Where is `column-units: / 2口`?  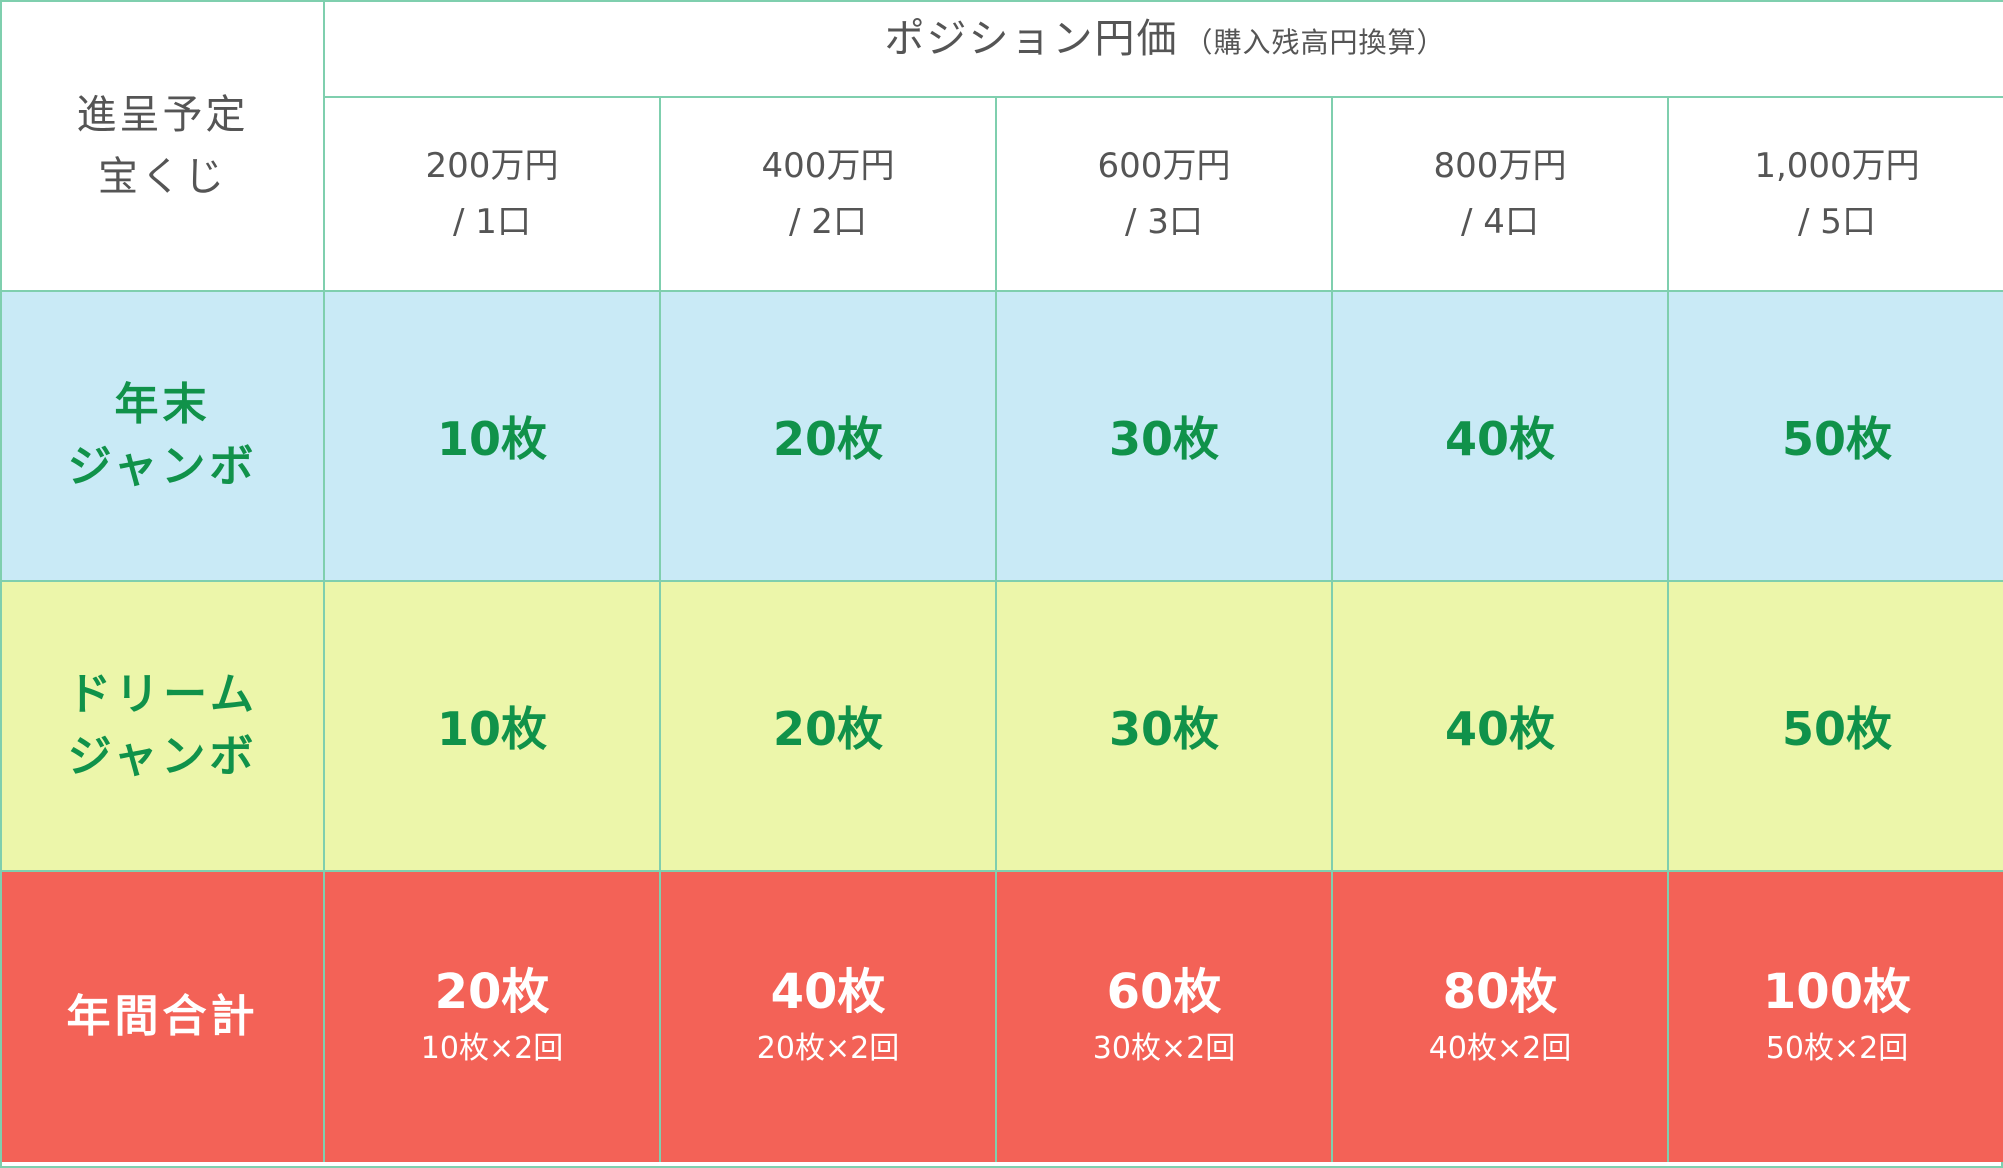
column-units: / 2口 is located at coordinates (828, 222).